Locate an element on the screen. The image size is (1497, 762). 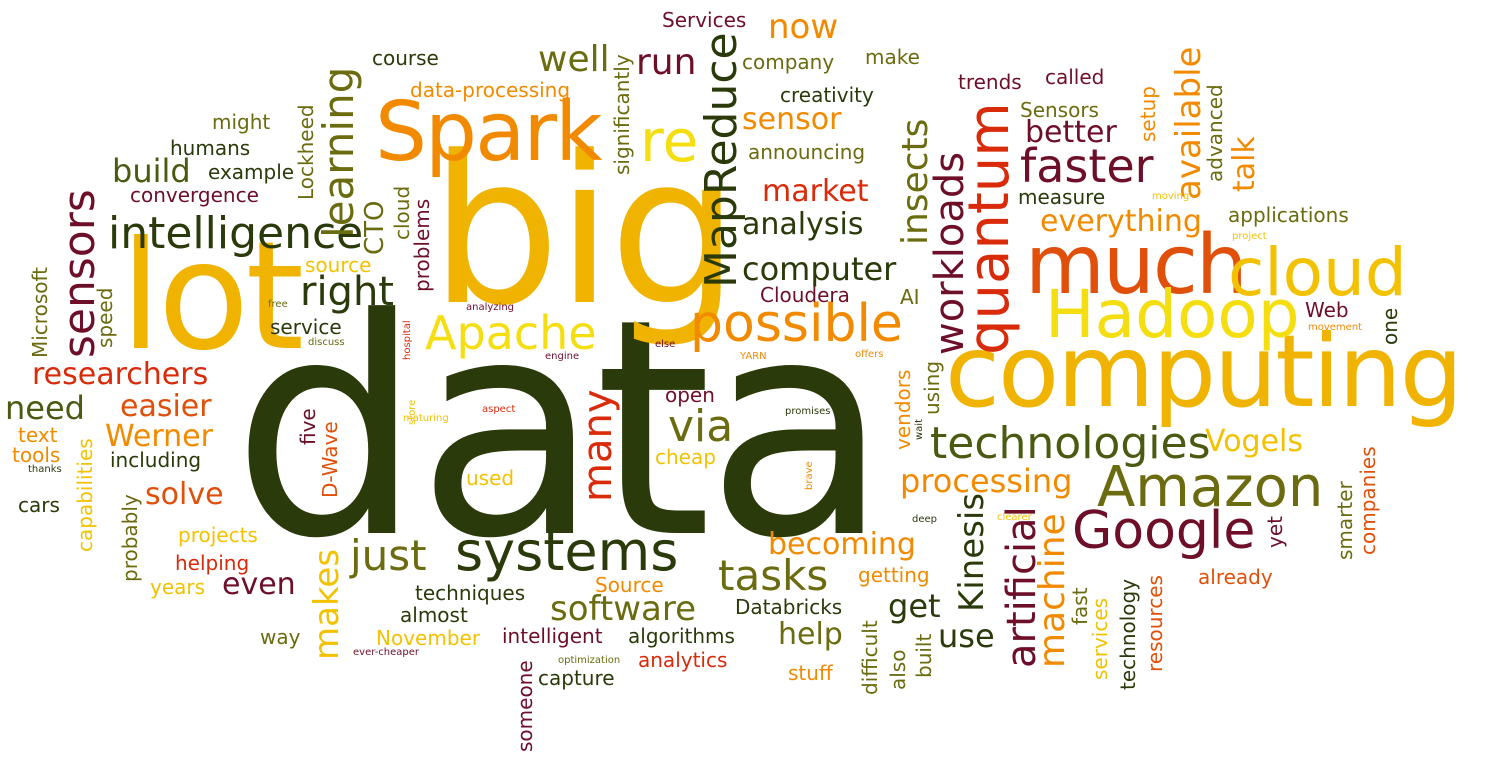
word-course: course is located at coordinates (405, 58).